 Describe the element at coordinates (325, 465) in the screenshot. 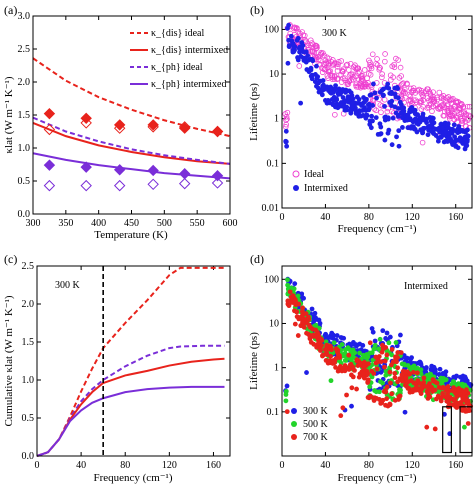

I see `d-xtick-label: 40` at that location.